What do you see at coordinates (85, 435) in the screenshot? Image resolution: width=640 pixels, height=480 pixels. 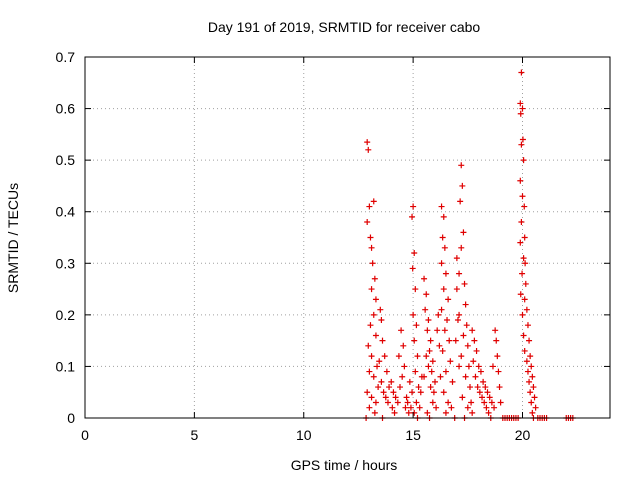 I see `x-tick-label: 0` at bounding box center [85, 435].